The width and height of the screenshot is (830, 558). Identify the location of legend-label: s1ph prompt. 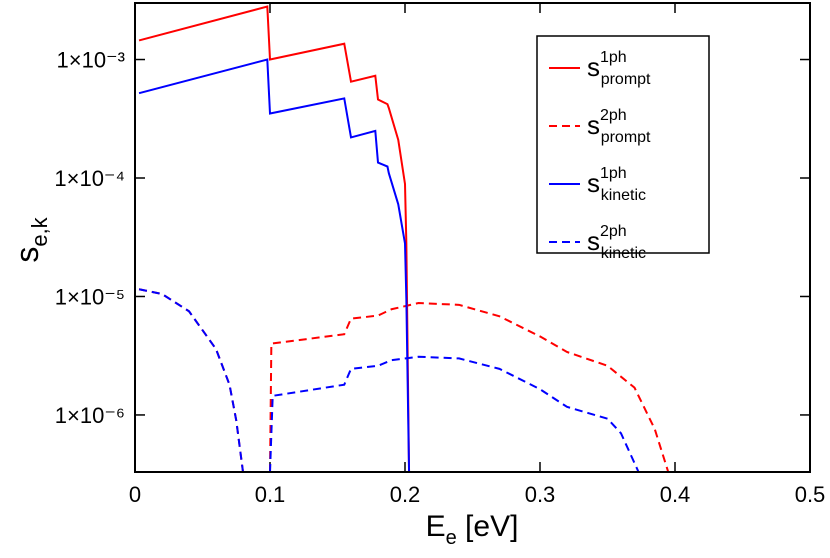
(619, 68).